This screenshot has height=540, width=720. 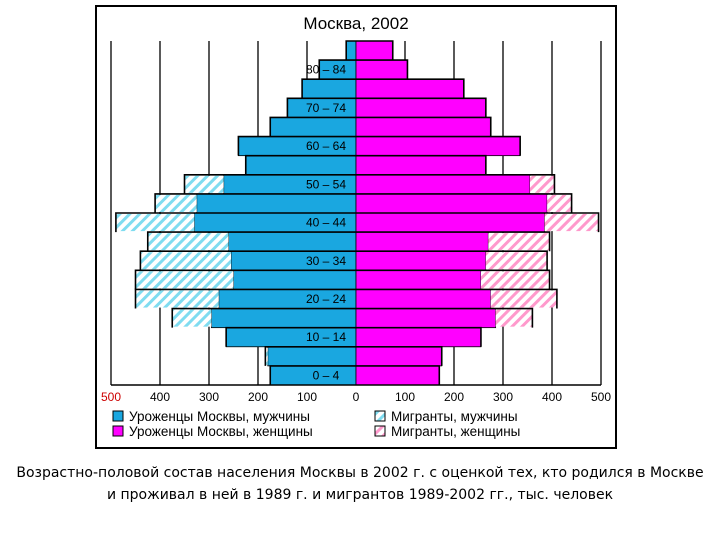 What do you see at coordinates (326, 375) in the screenshot?
I see `age-label: 0 – 4` at bounding box center [326, 375].